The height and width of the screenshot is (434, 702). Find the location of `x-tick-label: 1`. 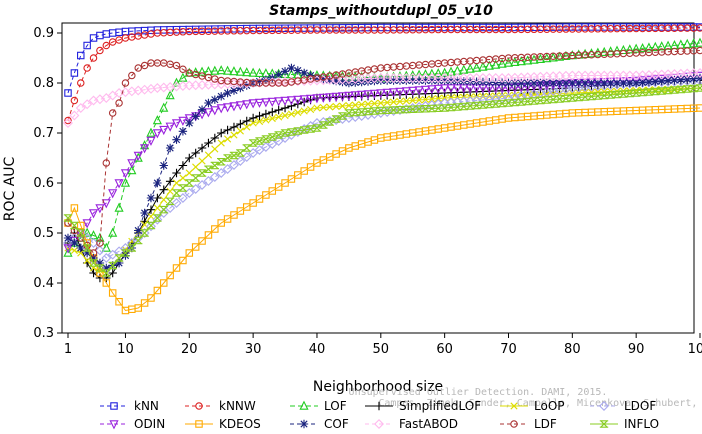

x-tick-label: 1 is located at coordinates (68, 349).